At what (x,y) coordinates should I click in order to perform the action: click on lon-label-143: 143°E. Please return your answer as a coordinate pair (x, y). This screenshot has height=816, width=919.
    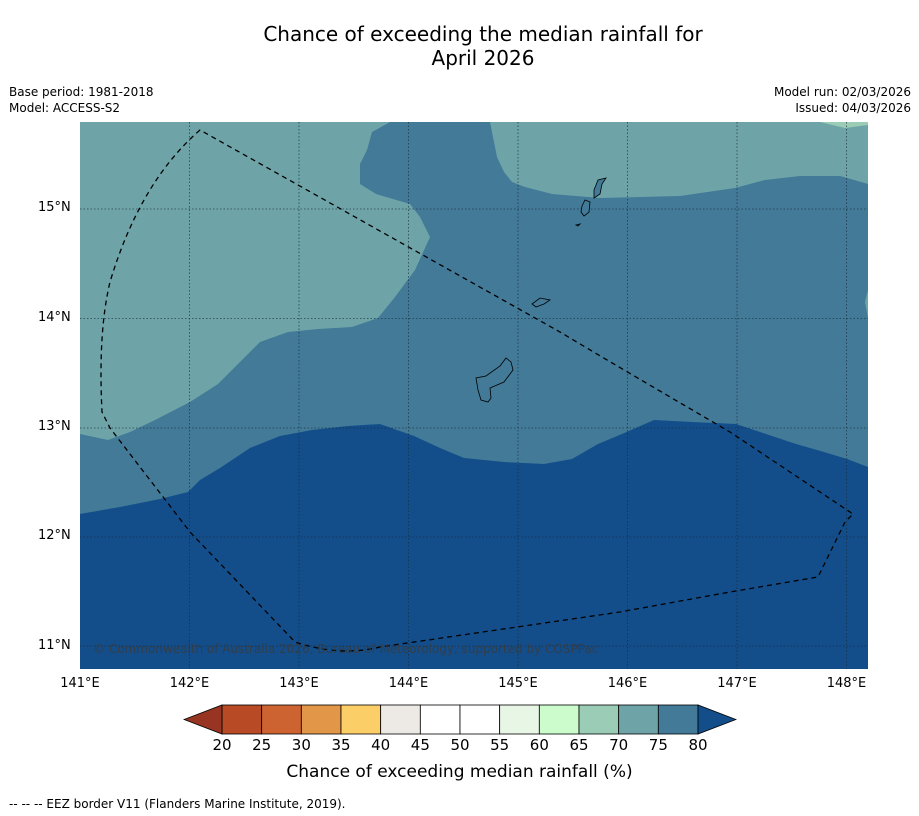
    Looking at the image, I should click on (299, 683).